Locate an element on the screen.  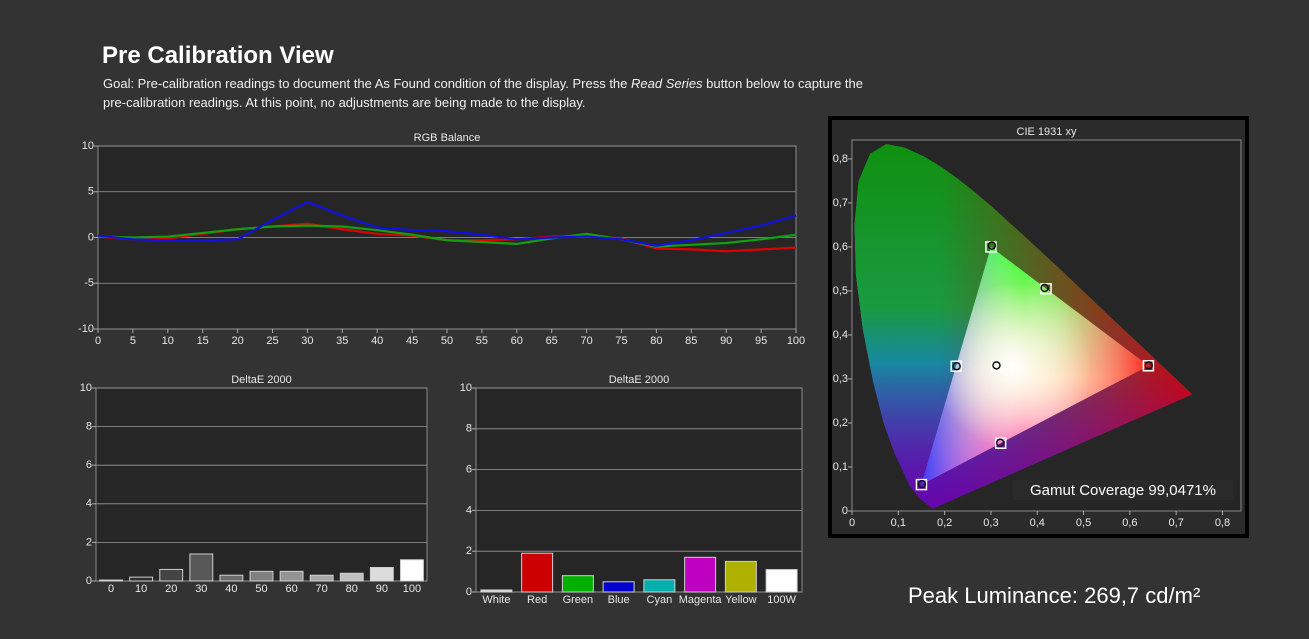
peak-luminance: Peak Luminance: 269,7 cd/m² is located at coordinates (1054, 595).